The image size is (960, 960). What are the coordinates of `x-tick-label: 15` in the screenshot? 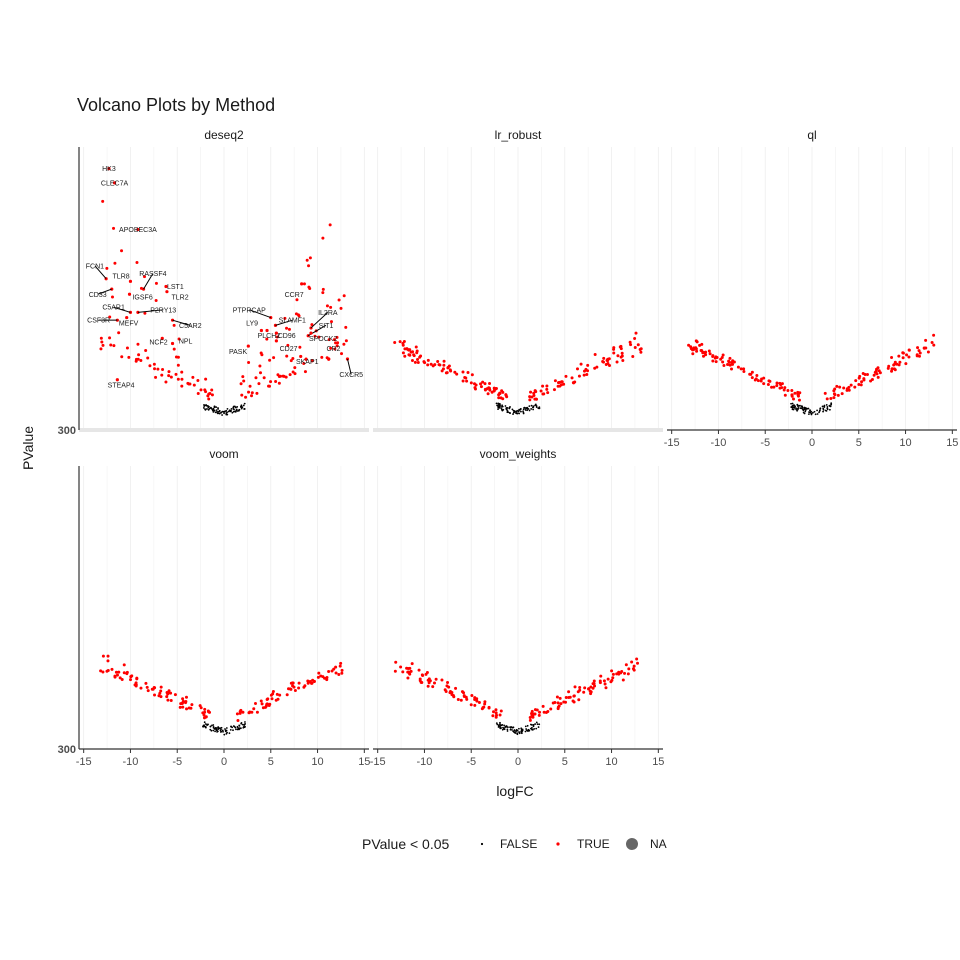 It's located at (364, 762).